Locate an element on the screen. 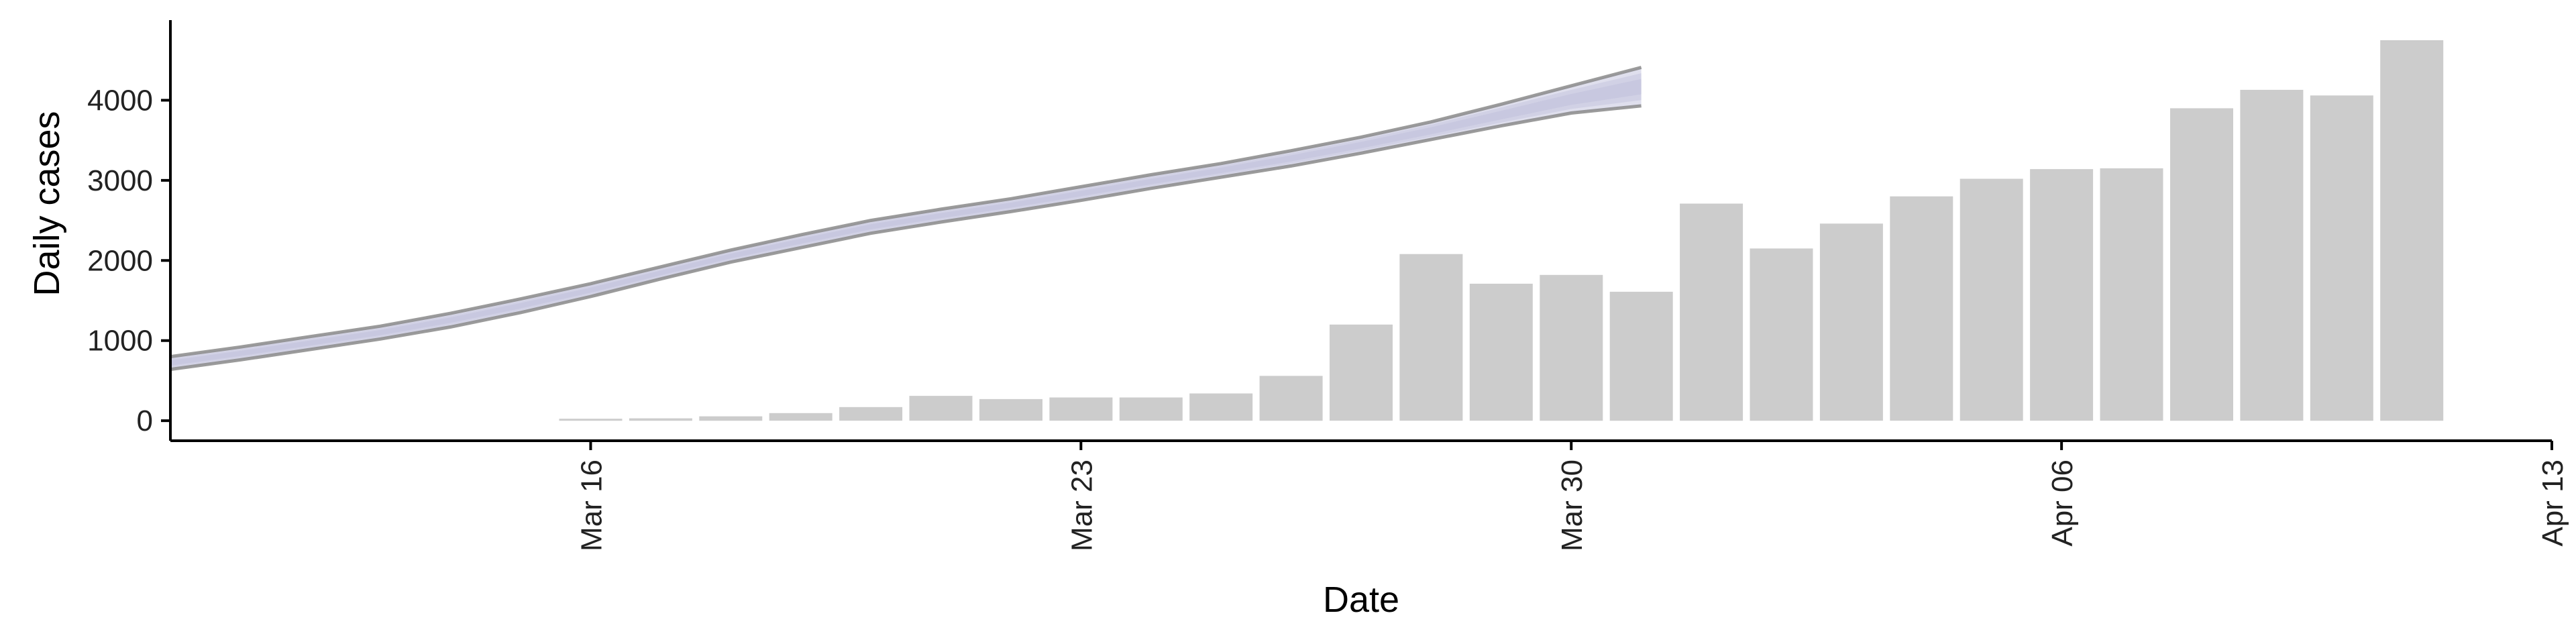 The height and width of the screenshot is (644, 2576). x-tick-label: Mar 16 is located at coordinates (592, 505).